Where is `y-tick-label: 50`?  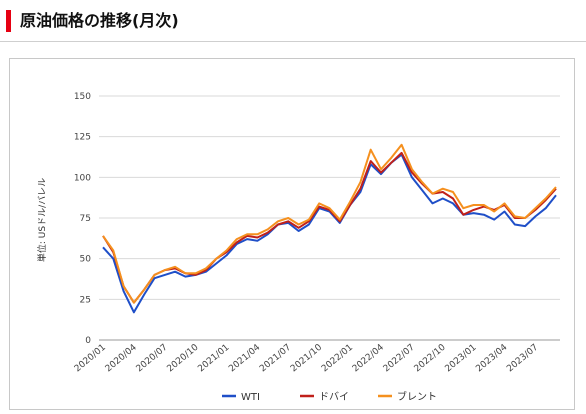
y-tick-label: 50 is located at coordinates (86, 260).